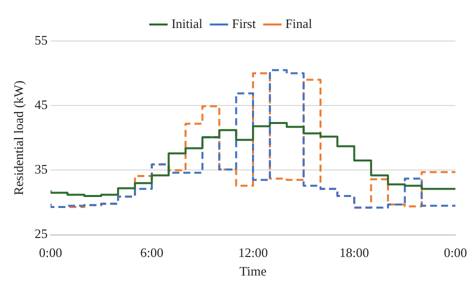 Image resolution: width=474 pixels, height=286 pixels. I want to click on x-axis-title: Time, so click(253, 271).